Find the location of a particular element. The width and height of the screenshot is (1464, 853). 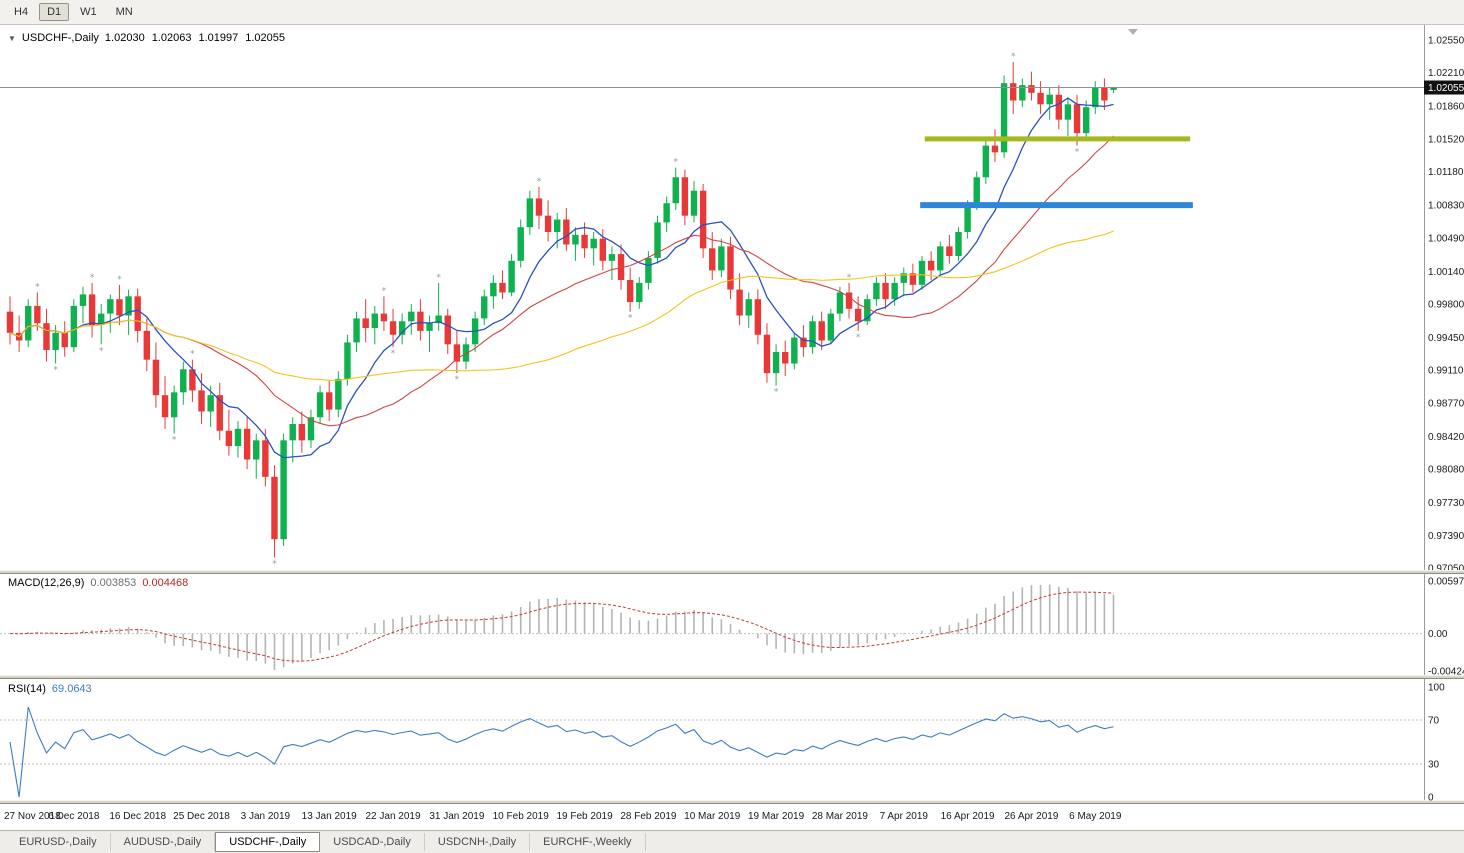

chart-tab-eurchf-weekly: EURCHF-,Weekly is located at coordinates (588, 842).